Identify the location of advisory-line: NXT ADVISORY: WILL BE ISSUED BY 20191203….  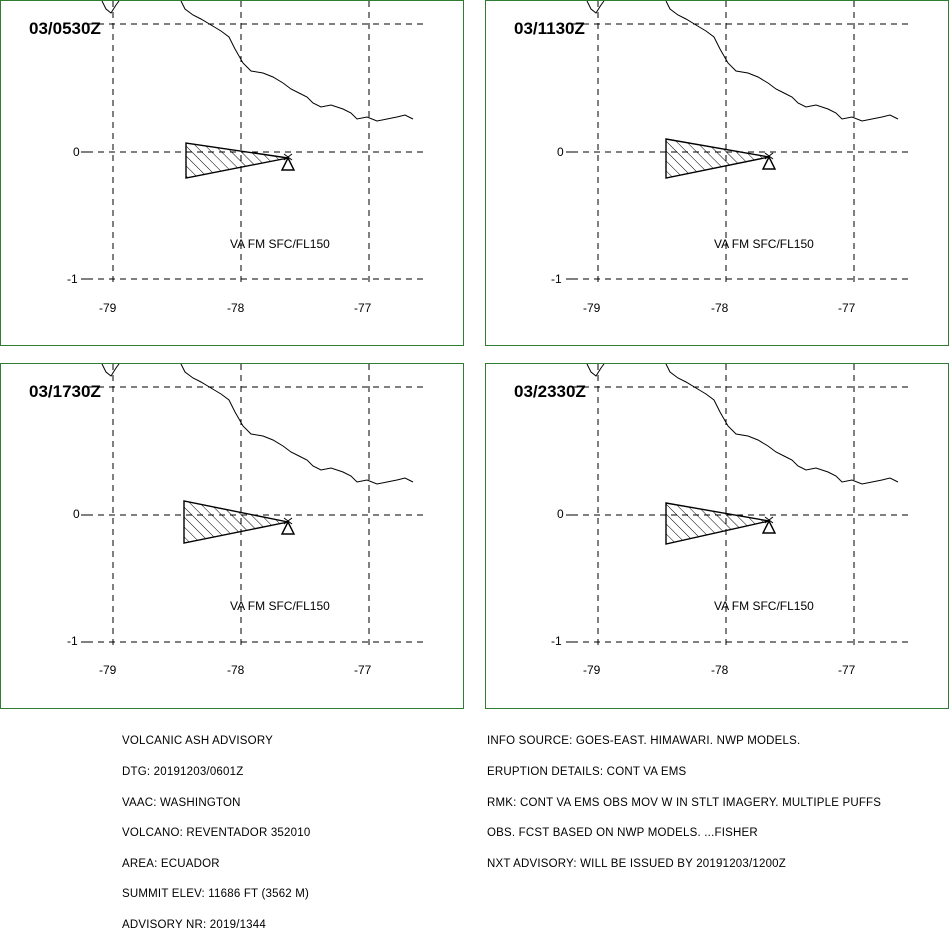
(636, 863).